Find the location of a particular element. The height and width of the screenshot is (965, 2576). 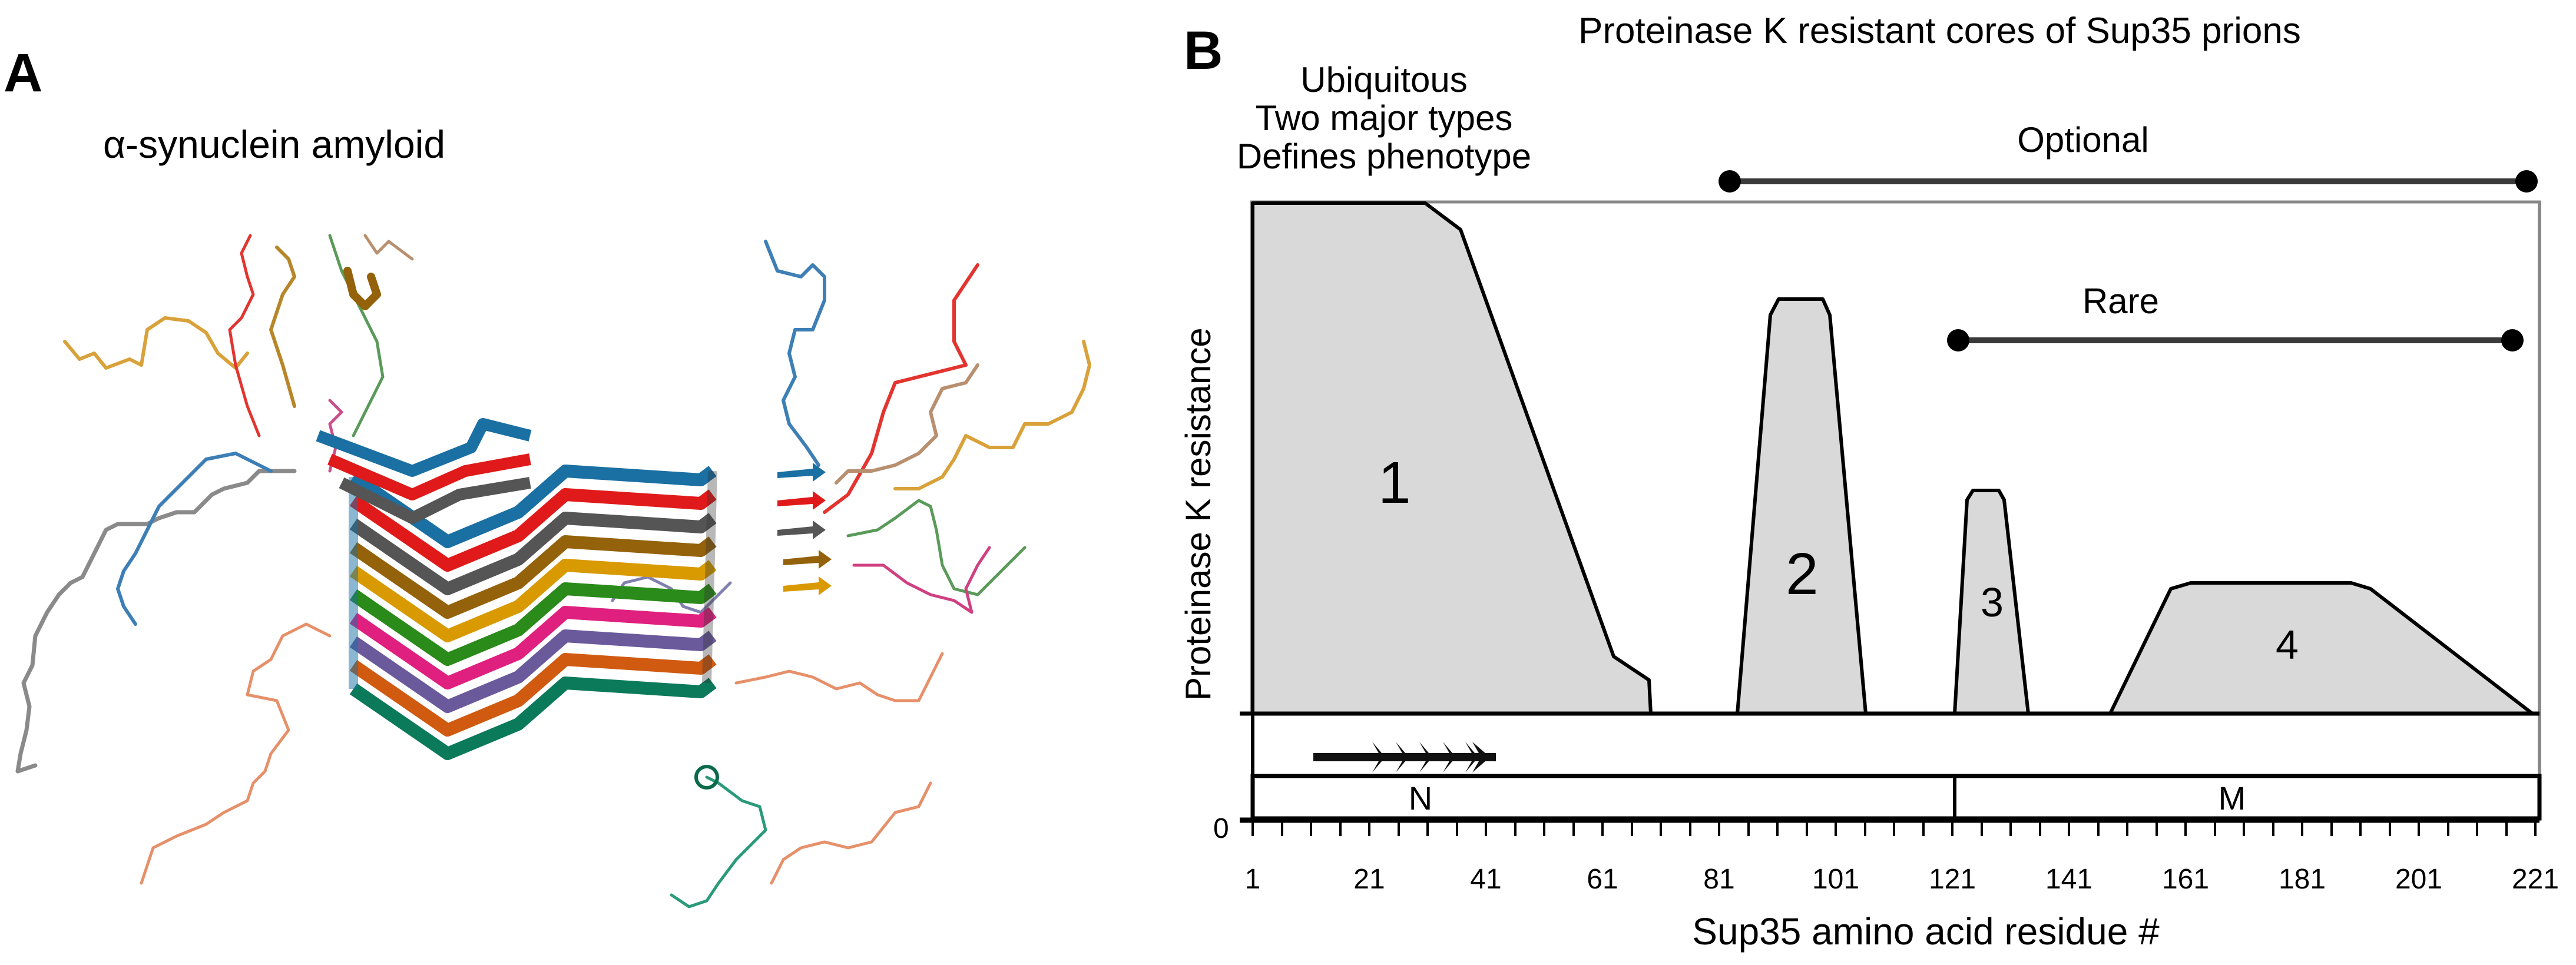

core-3-label: 3 is located at coordinates (1992, 602).